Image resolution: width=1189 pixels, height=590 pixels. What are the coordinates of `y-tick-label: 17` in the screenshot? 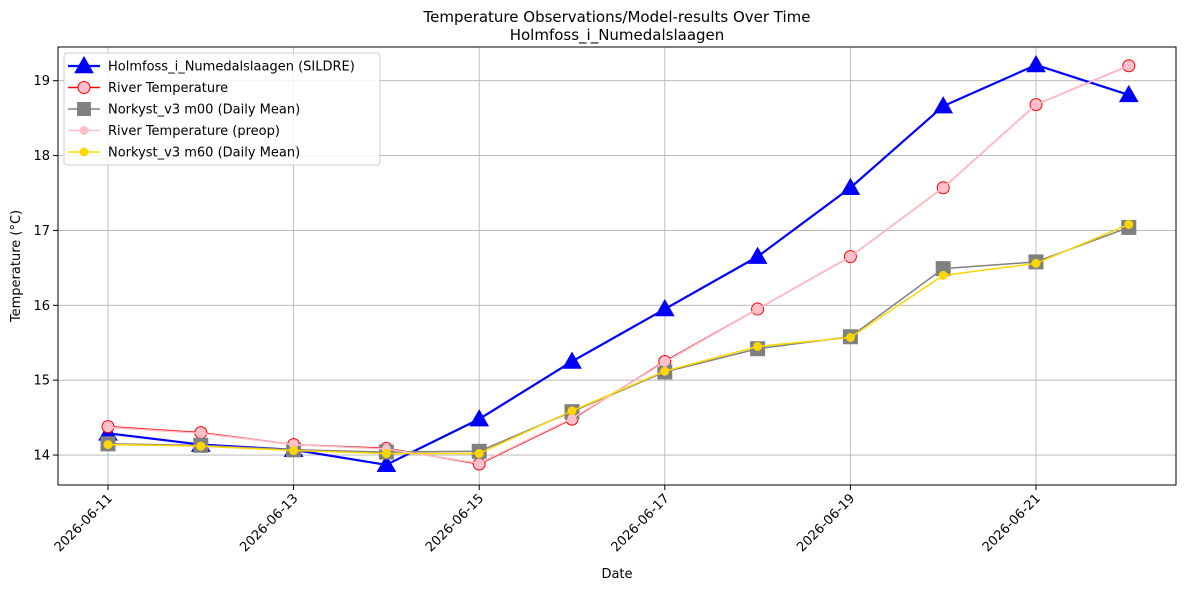 It's located at (41, 231).